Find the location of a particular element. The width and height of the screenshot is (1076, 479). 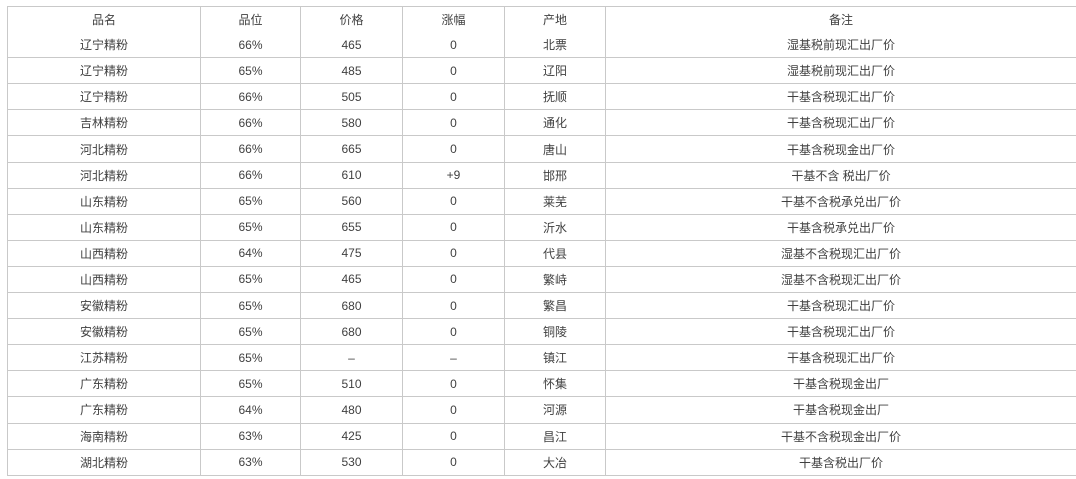

remark-cell: 干基含税出厂价 is located at coordinates (840, 462).